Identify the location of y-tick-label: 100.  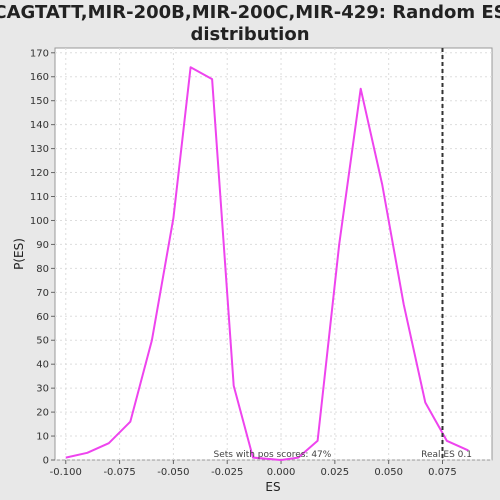
(39, 221).